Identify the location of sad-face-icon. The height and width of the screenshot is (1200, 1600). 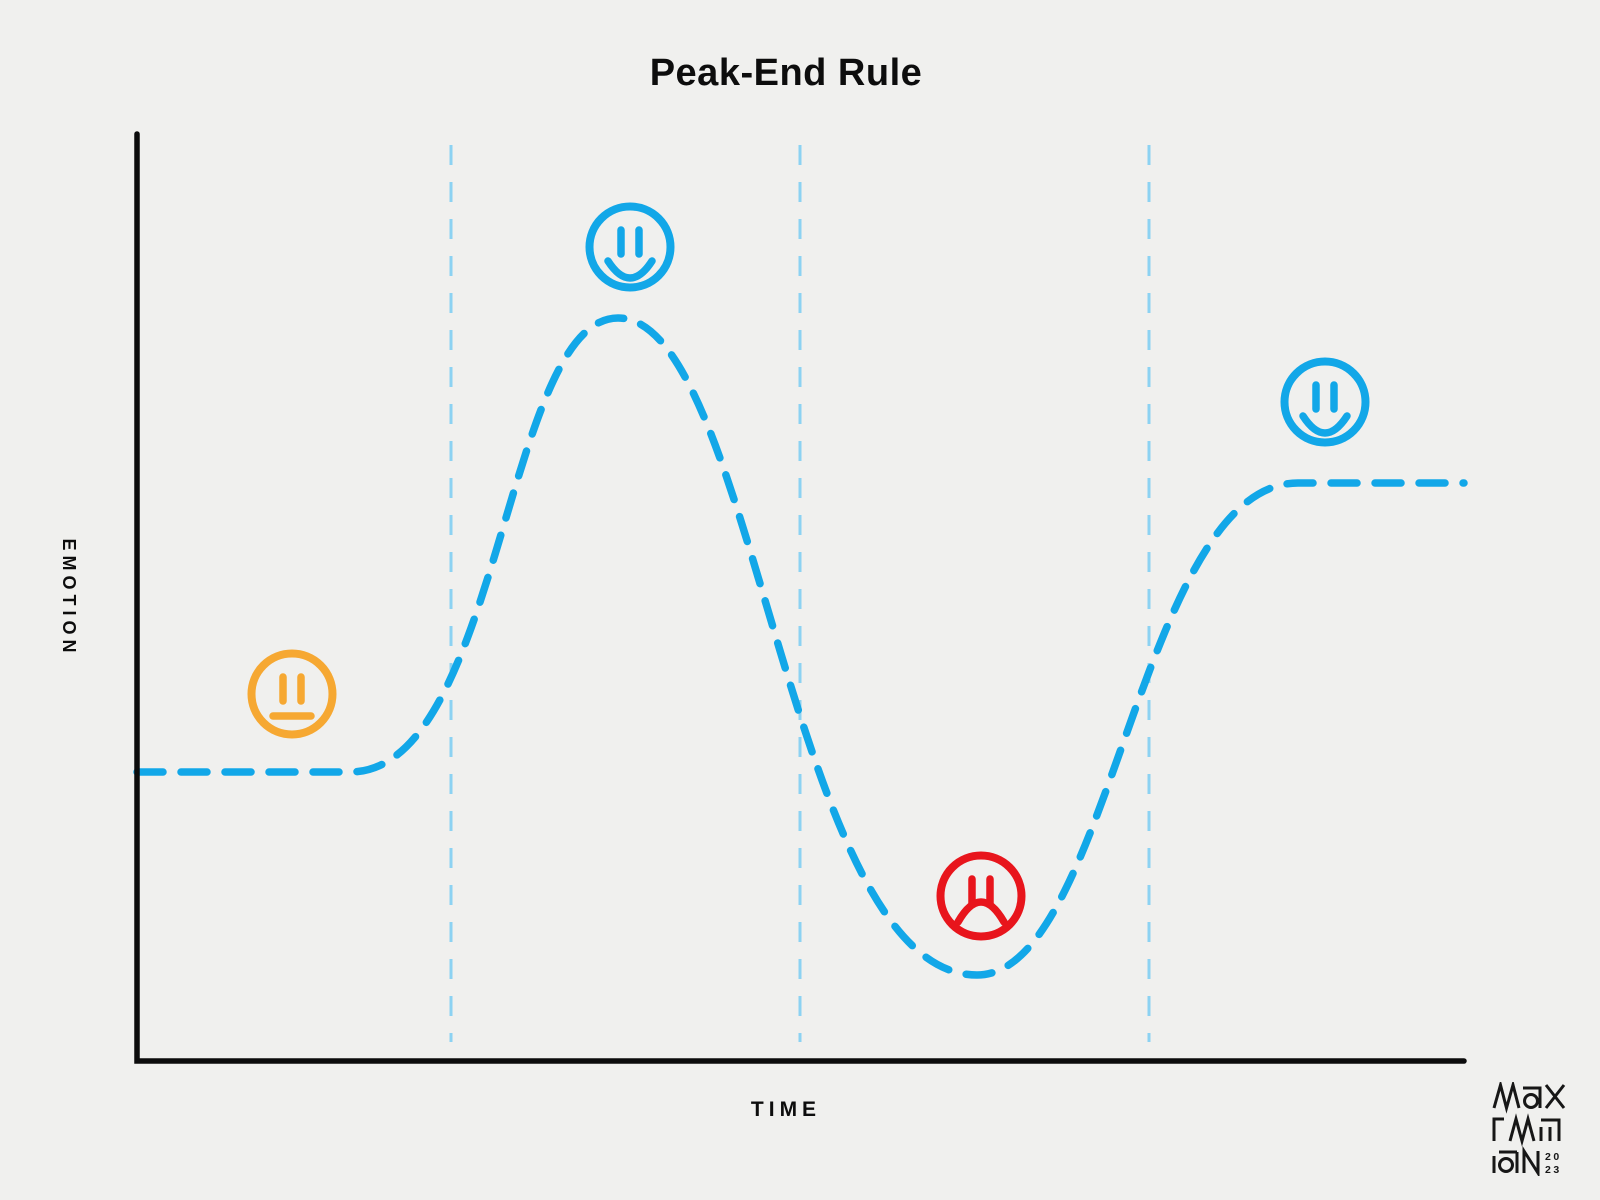
(981, 896).